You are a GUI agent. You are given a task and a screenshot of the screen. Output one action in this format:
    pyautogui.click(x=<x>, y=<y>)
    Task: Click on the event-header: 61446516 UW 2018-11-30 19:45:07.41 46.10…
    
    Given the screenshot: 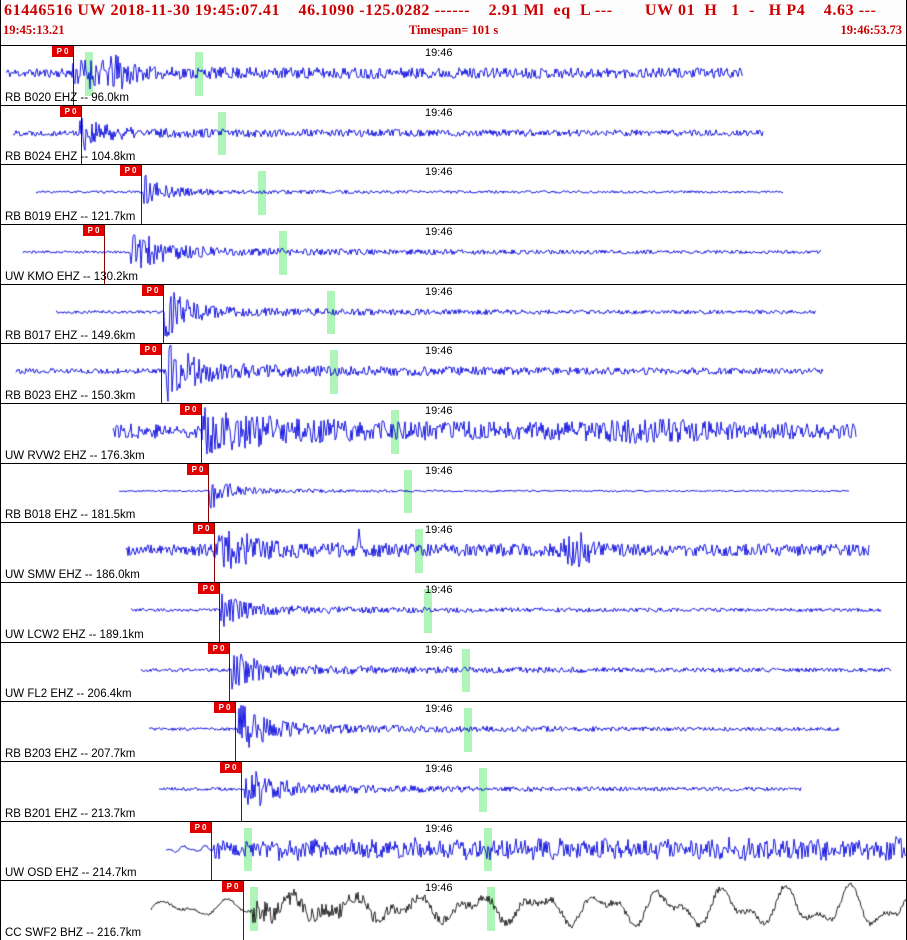 What is the action you would take?
    pyautogui.click(x=453, y=22)
    